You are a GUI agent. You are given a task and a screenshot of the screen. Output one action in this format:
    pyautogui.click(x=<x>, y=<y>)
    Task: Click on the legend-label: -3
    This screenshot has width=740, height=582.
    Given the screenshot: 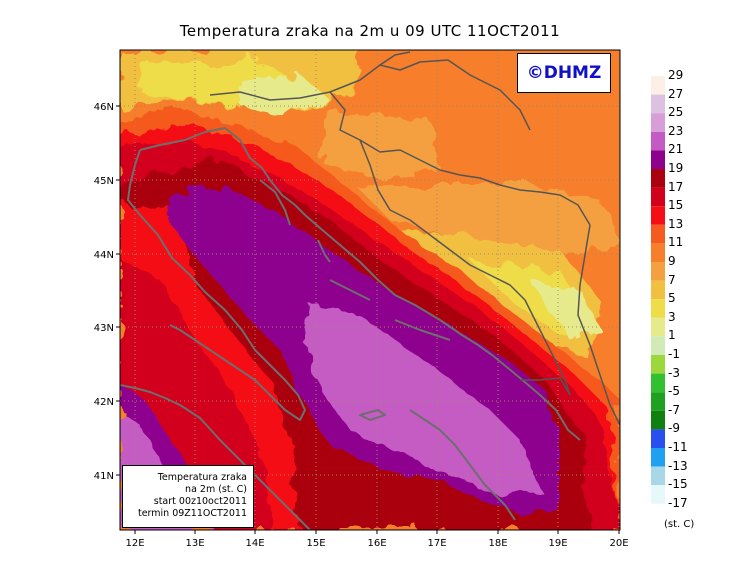 What is the action you would take?
    pyautogui.click(x=674, y=372)
    